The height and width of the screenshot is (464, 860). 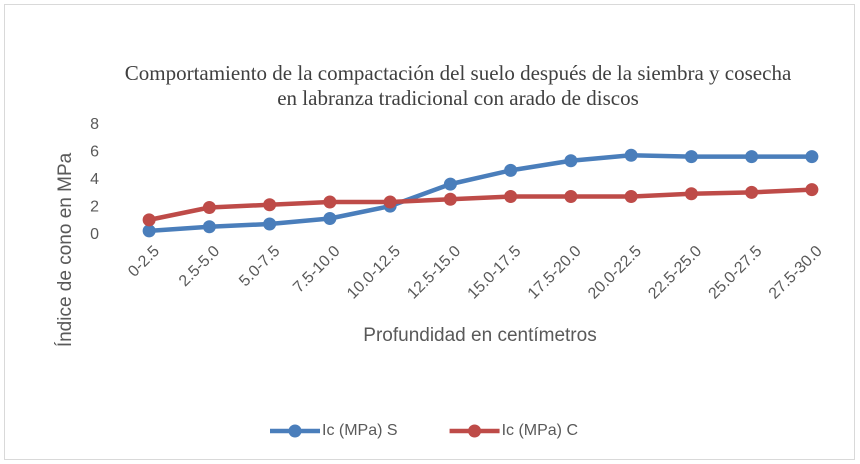 I want to click on y-tick-label: 2, so click(x=94, y=207).